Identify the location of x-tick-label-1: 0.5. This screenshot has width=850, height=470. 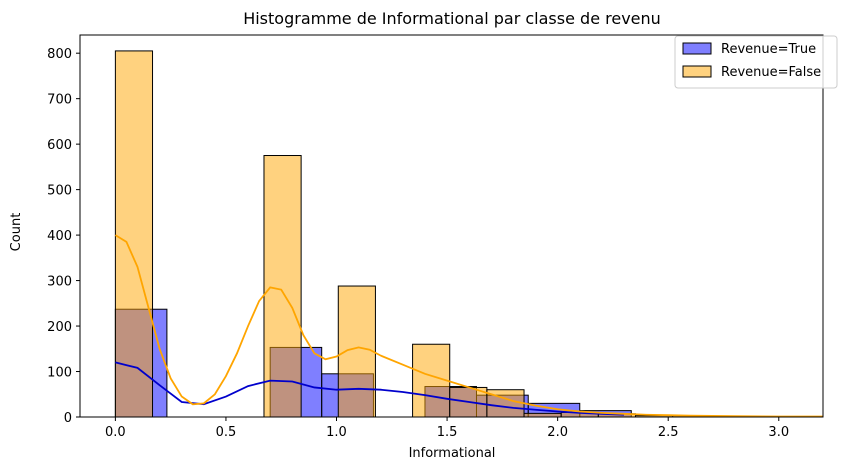
(226, 432).